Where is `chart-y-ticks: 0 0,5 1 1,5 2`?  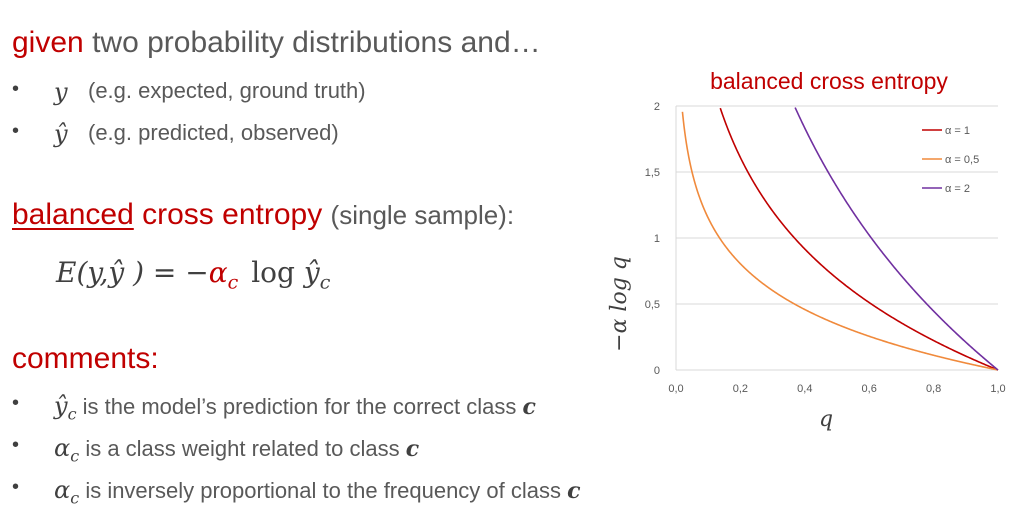 chart-y-ticks: 0 0,5 1 1,5 2 is located at coordinates (652, 239).